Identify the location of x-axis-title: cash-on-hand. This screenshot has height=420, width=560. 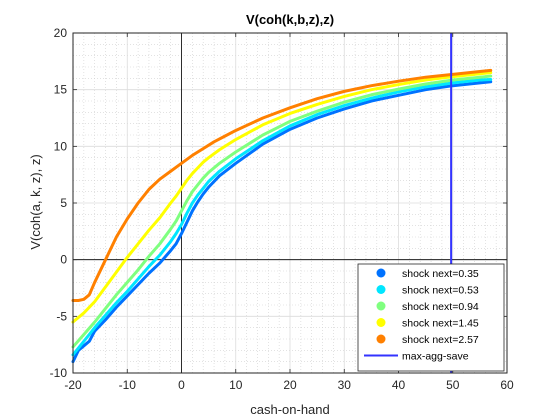
(290, 409).